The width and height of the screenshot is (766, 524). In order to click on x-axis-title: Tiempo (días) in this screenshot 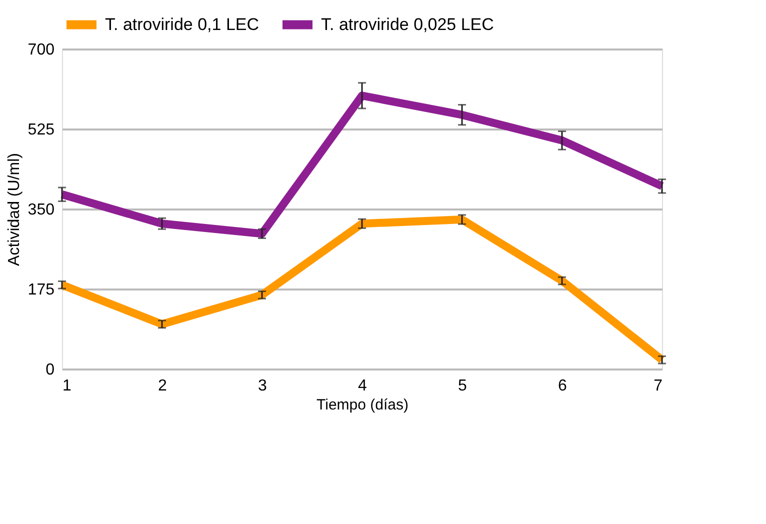, I will do `click(362, 405)`.